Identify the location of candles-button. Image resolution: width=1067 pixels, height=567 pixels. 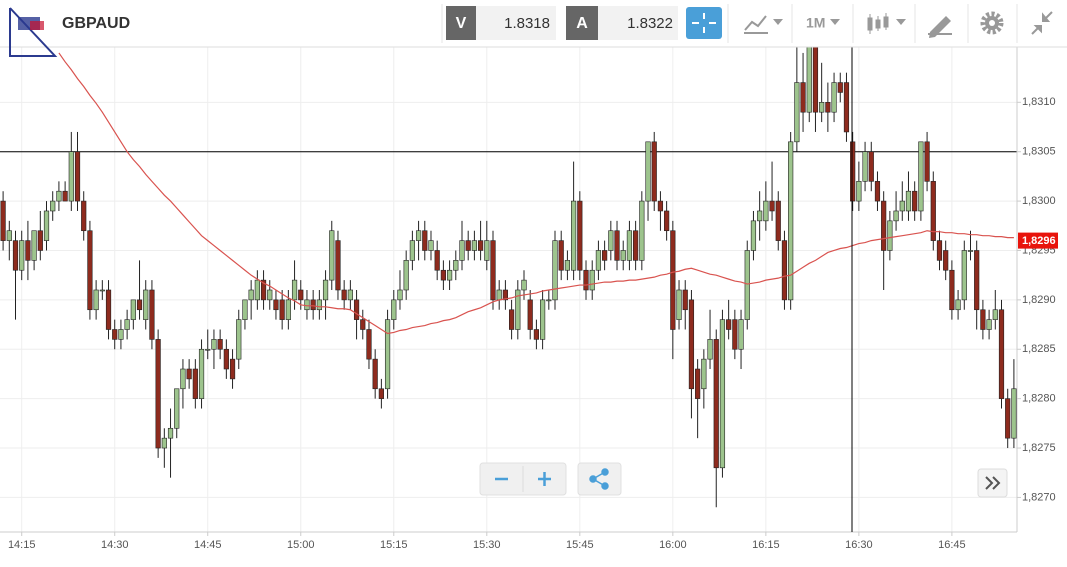
(886, 23).